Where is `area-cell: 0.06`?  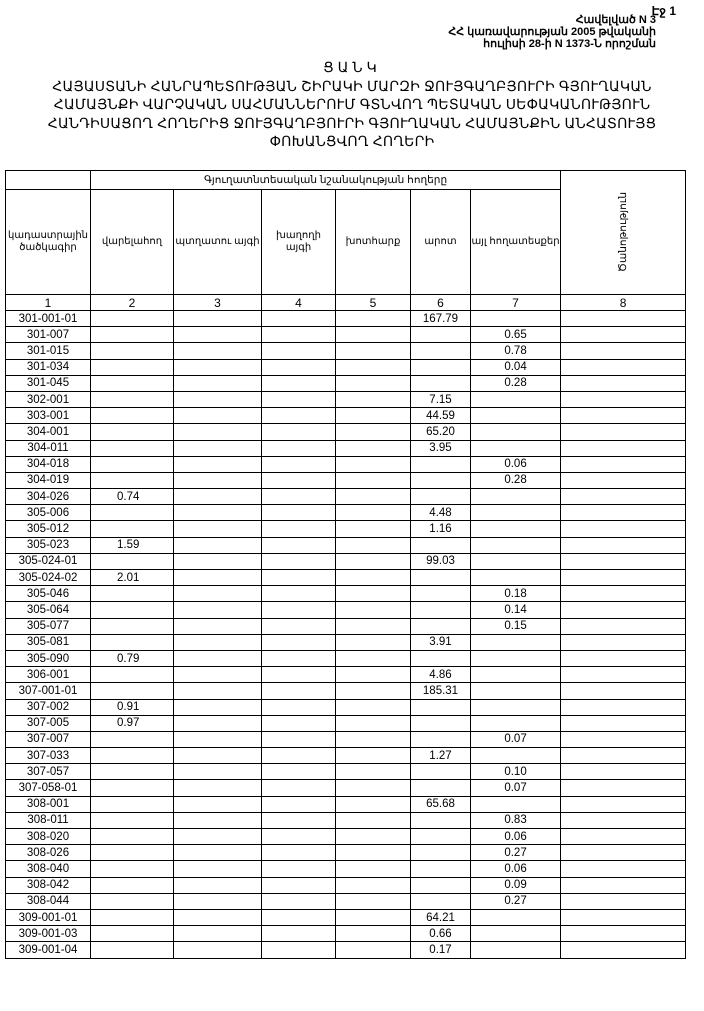
area-cell: 0.06 is located at coordinates (515, 869).